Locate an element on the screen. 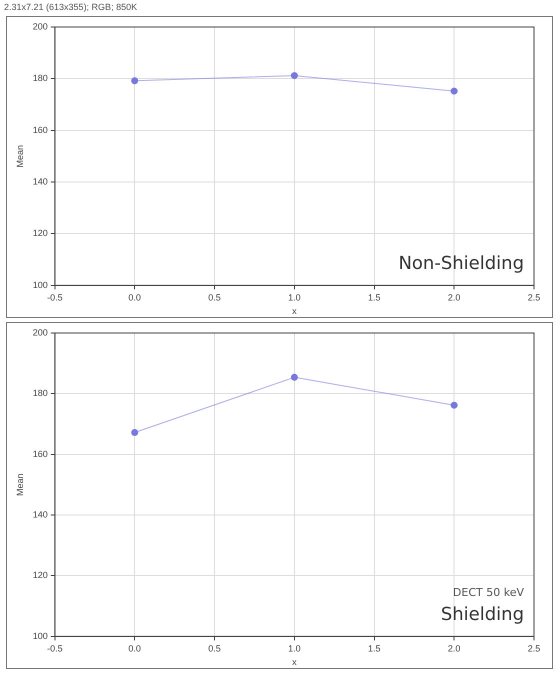  annotation: Shielding is located at coordinates (482, 615).